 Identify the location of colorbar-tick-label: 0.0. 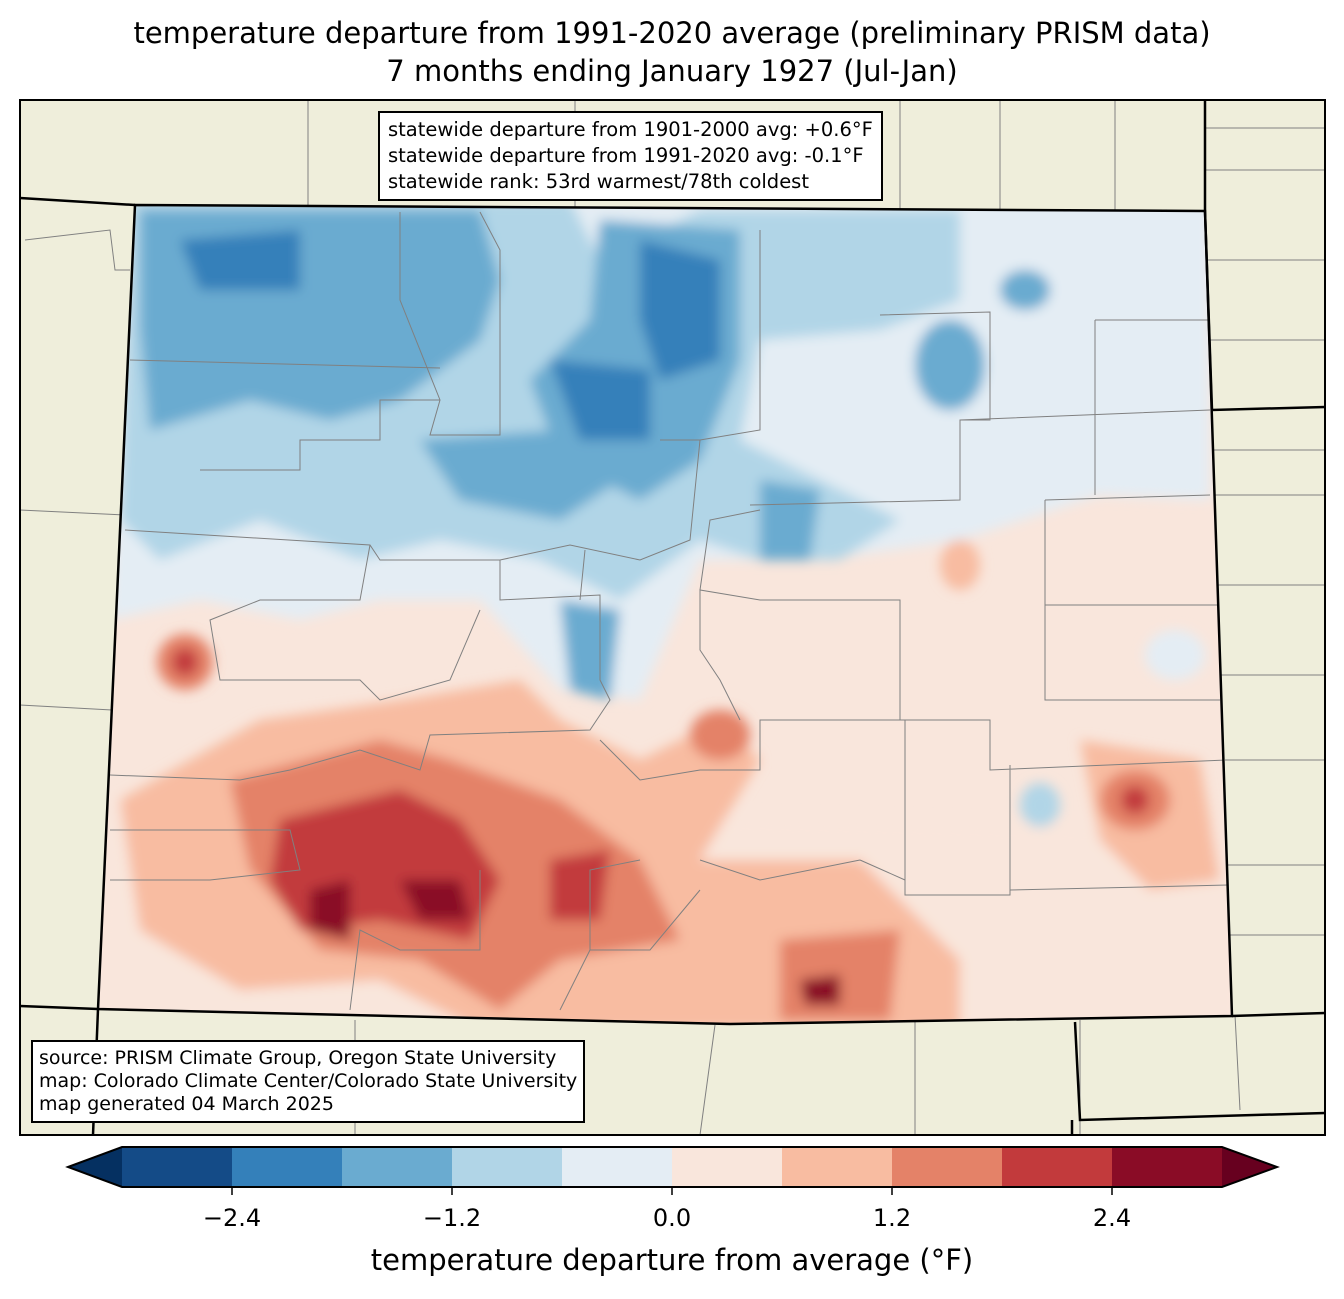
(672, 1218).